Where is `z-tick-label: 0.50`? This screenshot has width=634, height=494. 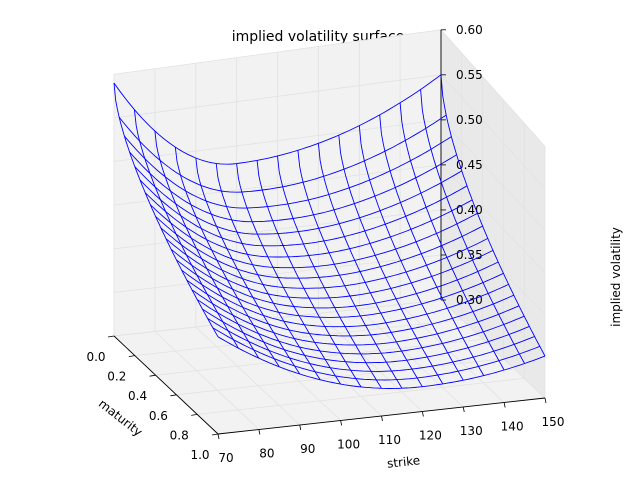
z-tick-label: 0.50 is located at coordinates (469, 120).